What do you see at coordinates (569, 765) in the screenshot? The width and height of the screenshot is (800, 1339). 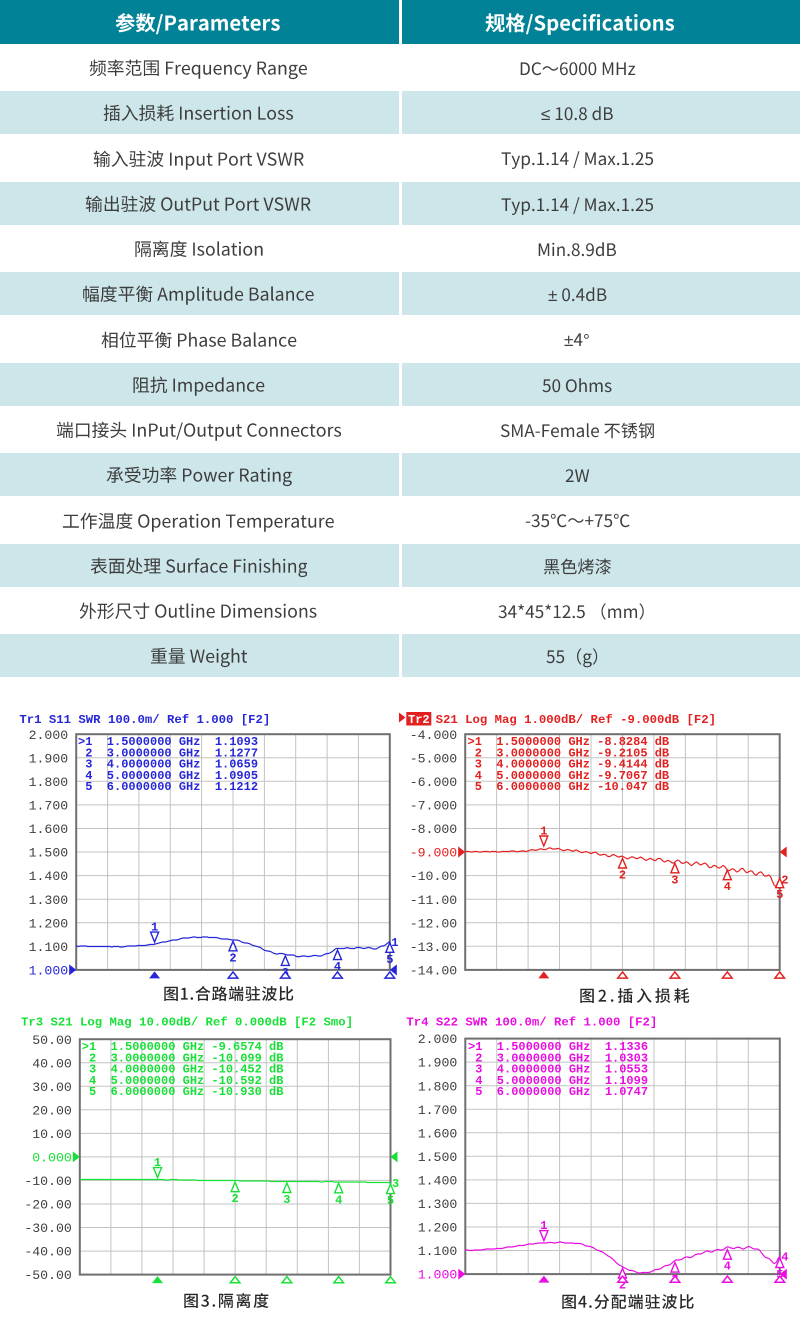 I see `svg-text: 3 4.0000000 GHz -9.4144 dB` at bounding box center [569, 765].